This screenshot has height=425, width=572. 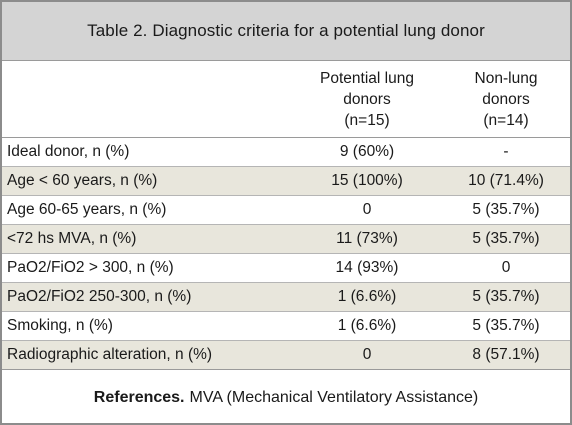 I want to click on potential-value: 15 (100%), so click(x=367, y=181).